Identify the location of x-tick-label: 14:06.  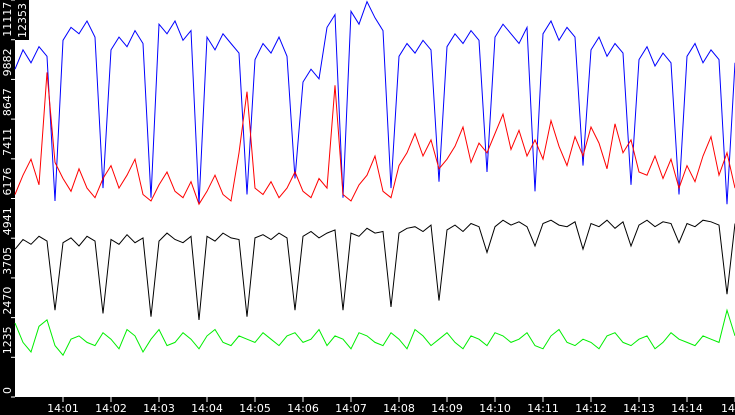
(303, 408).